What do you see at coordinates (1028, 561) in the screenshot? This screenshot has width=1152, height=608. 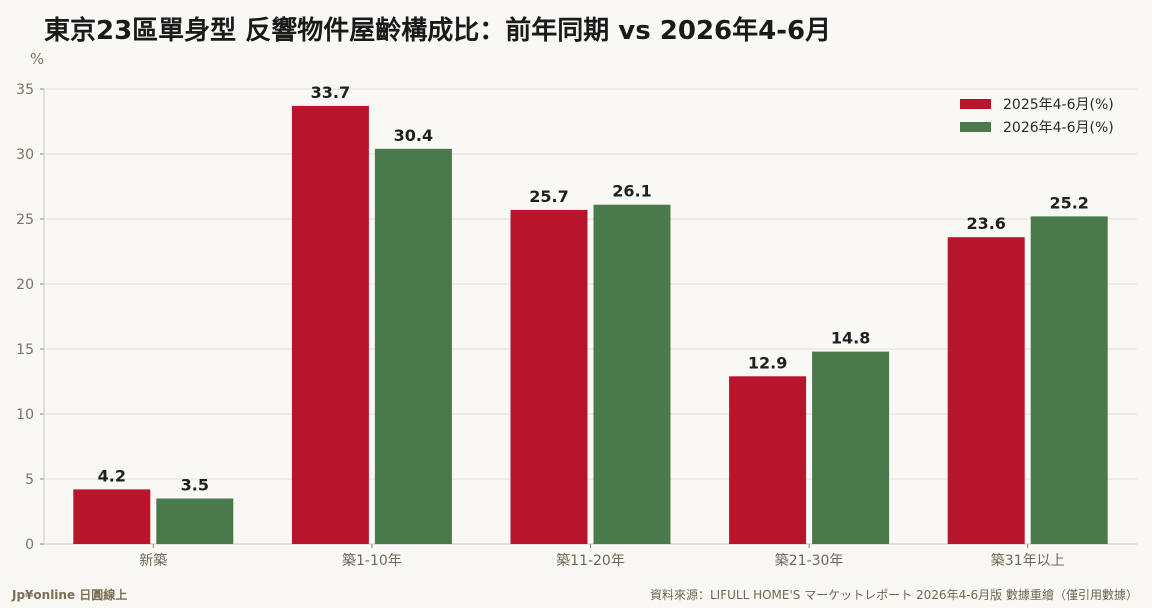 I see `x-tick-label: 築31年以上` at bounding box center [1028, 561].